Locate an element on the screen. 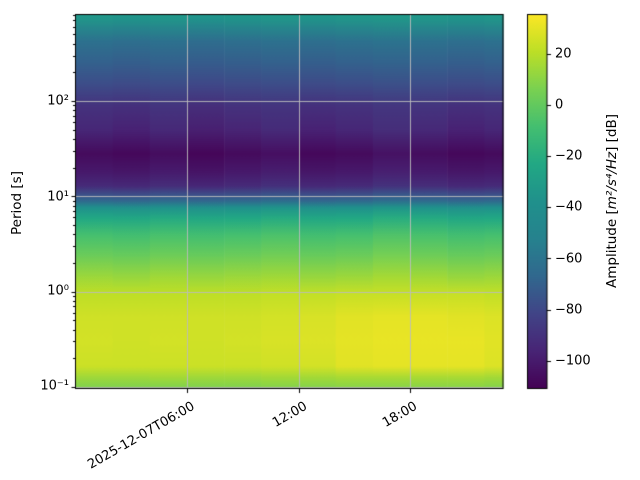 The width and height of the screenshot is (640, 480). colorbar-tick-label-m20: −20 is located at coordinates (569, 156).